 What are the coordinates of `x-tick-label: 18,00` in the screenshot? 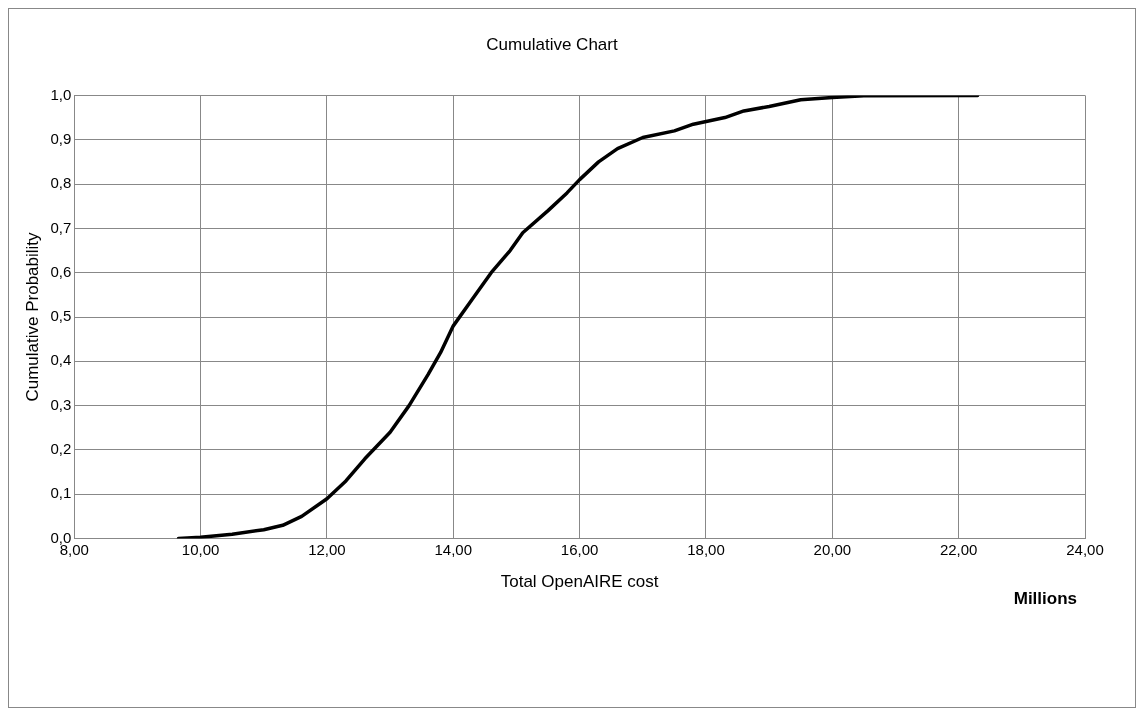 It's located at (706, 549).